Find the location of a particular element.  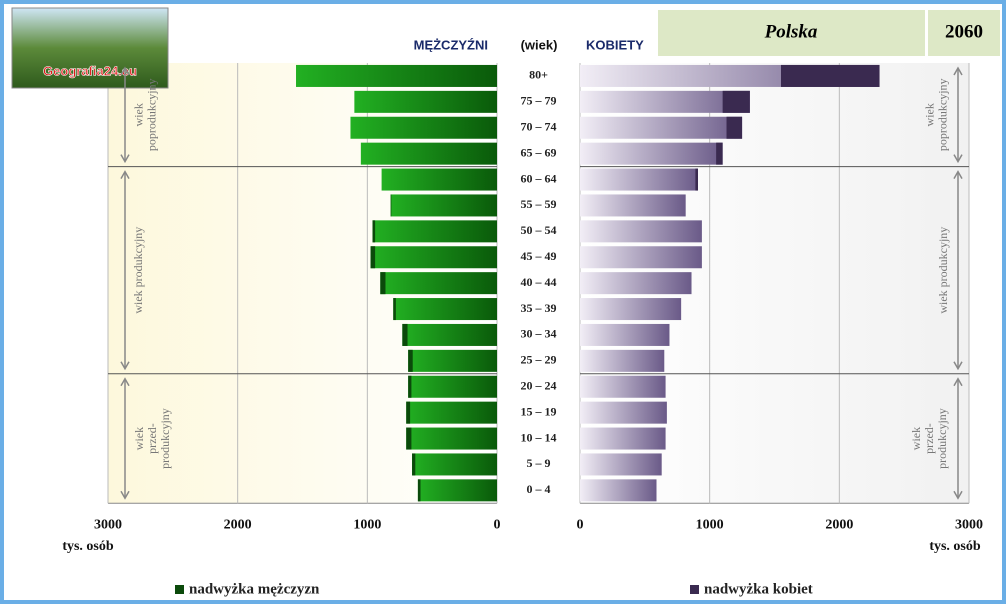

age-label: 40 – 44 is located at coordinates (539, 282).